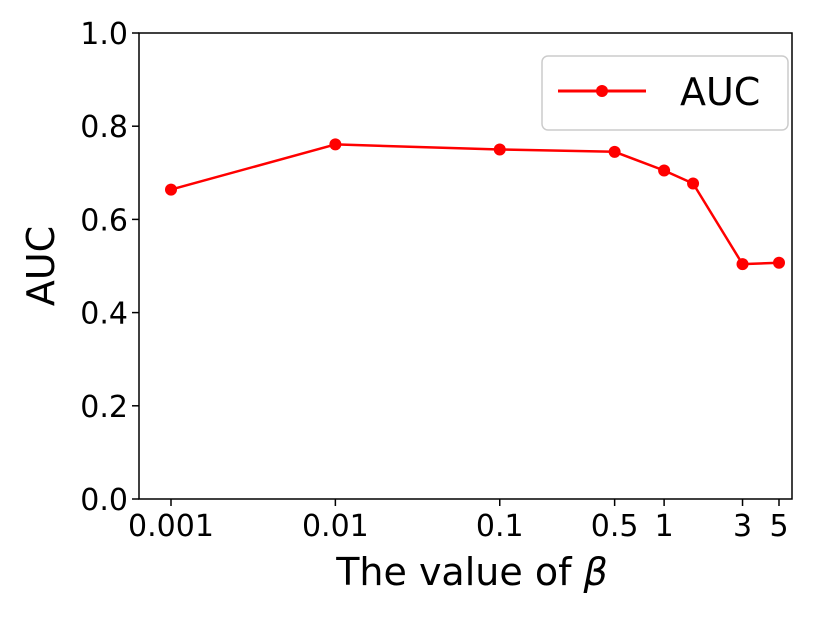 Image resolution: width=830 pixels, height=623 pixels. I want to click on x-axis-label: The value of β, so click(471, 572).